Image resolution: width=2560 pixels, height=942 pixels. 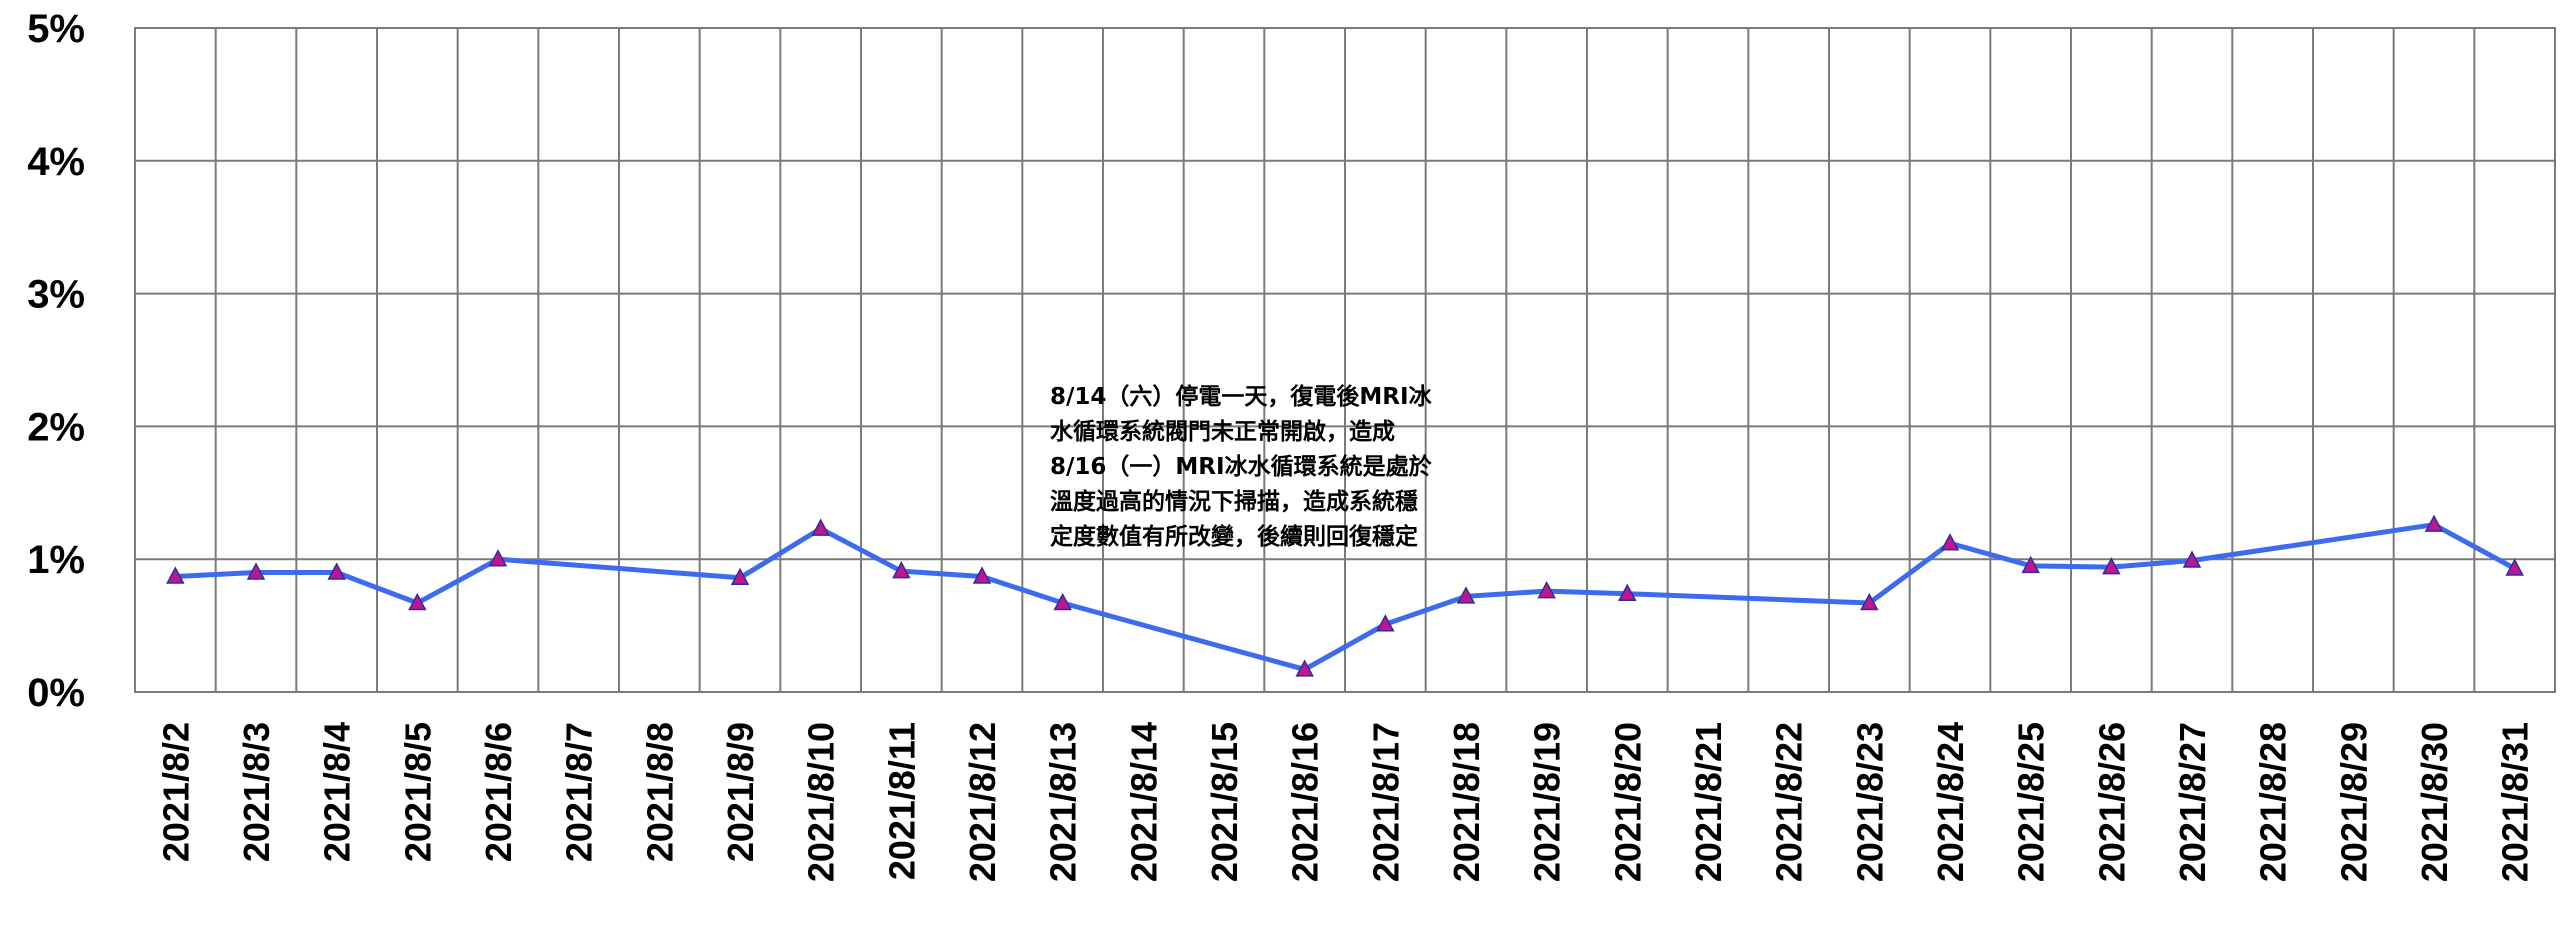 I want to click on x-tick-label: 2021/8/29, so click(x=2353, y=802).